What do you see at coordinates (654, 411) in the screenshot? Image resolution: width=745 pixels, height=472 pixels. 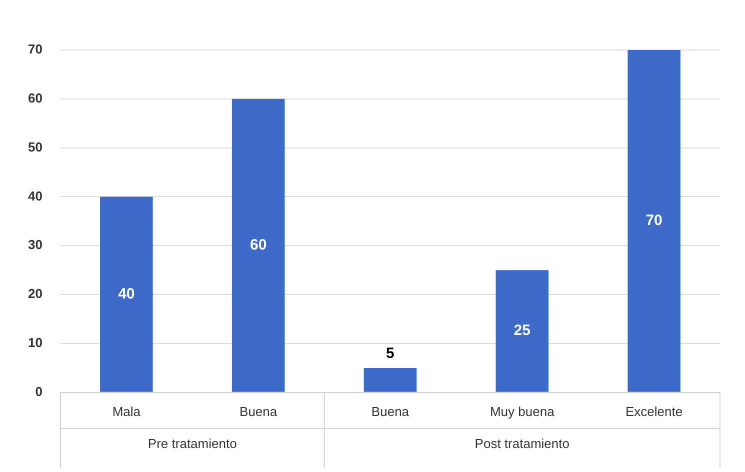 I see `x-tick-label: Excelente` at bounding box center [654, 411].